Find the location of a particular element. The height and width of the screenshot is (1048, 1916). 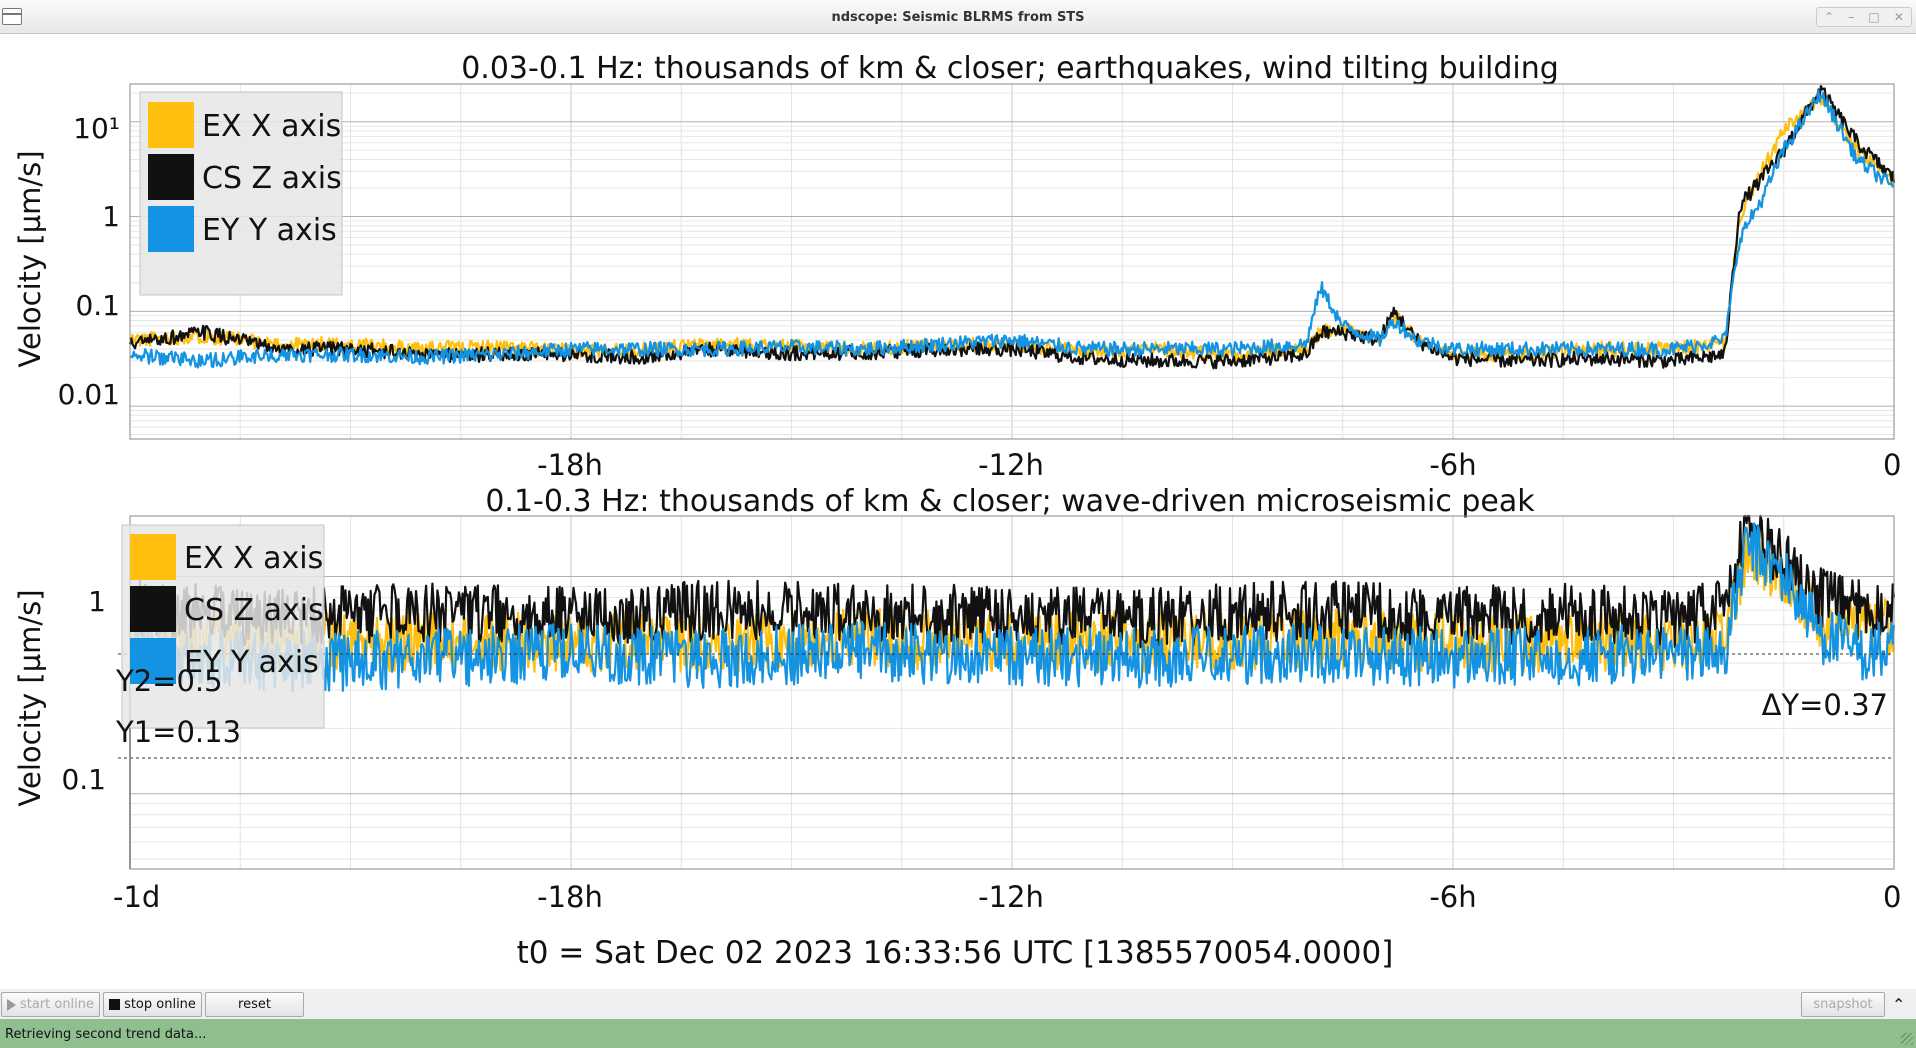

plot-2-ylabel: Velocity [µm/s] is located at coordinates (30, 697).